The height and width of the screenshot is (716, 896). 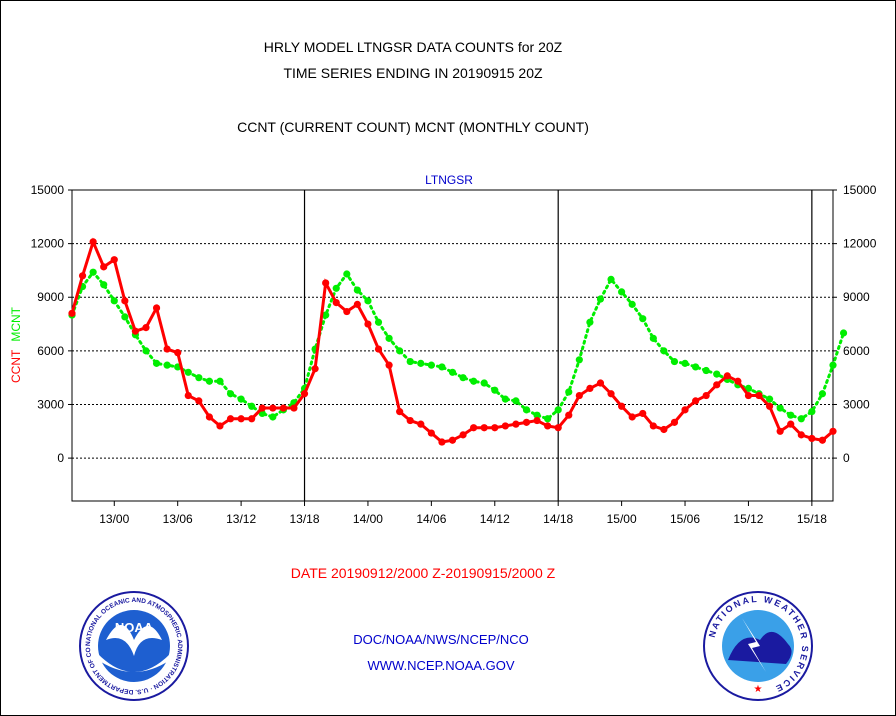 What do you see at coordinates (16, 323) in the screenshot?
I see `y-axis-label-mcnt: MCNT` at bounding box center [16, 323].